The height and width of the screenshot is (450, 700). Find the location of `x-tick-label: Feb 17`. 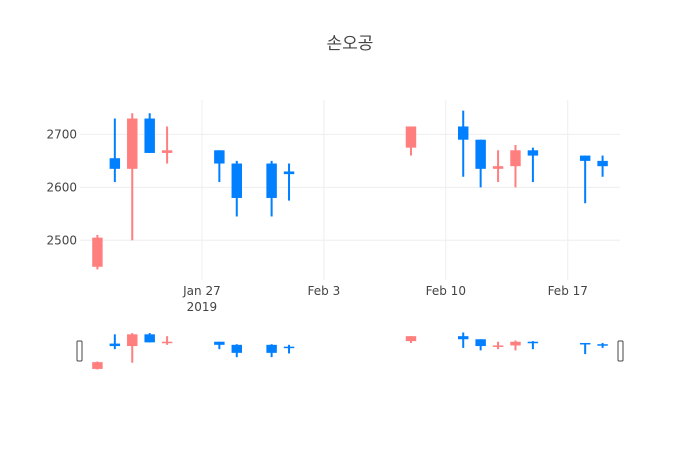

x-tick-label: Feb 17 is located at coordinates (568, 291).